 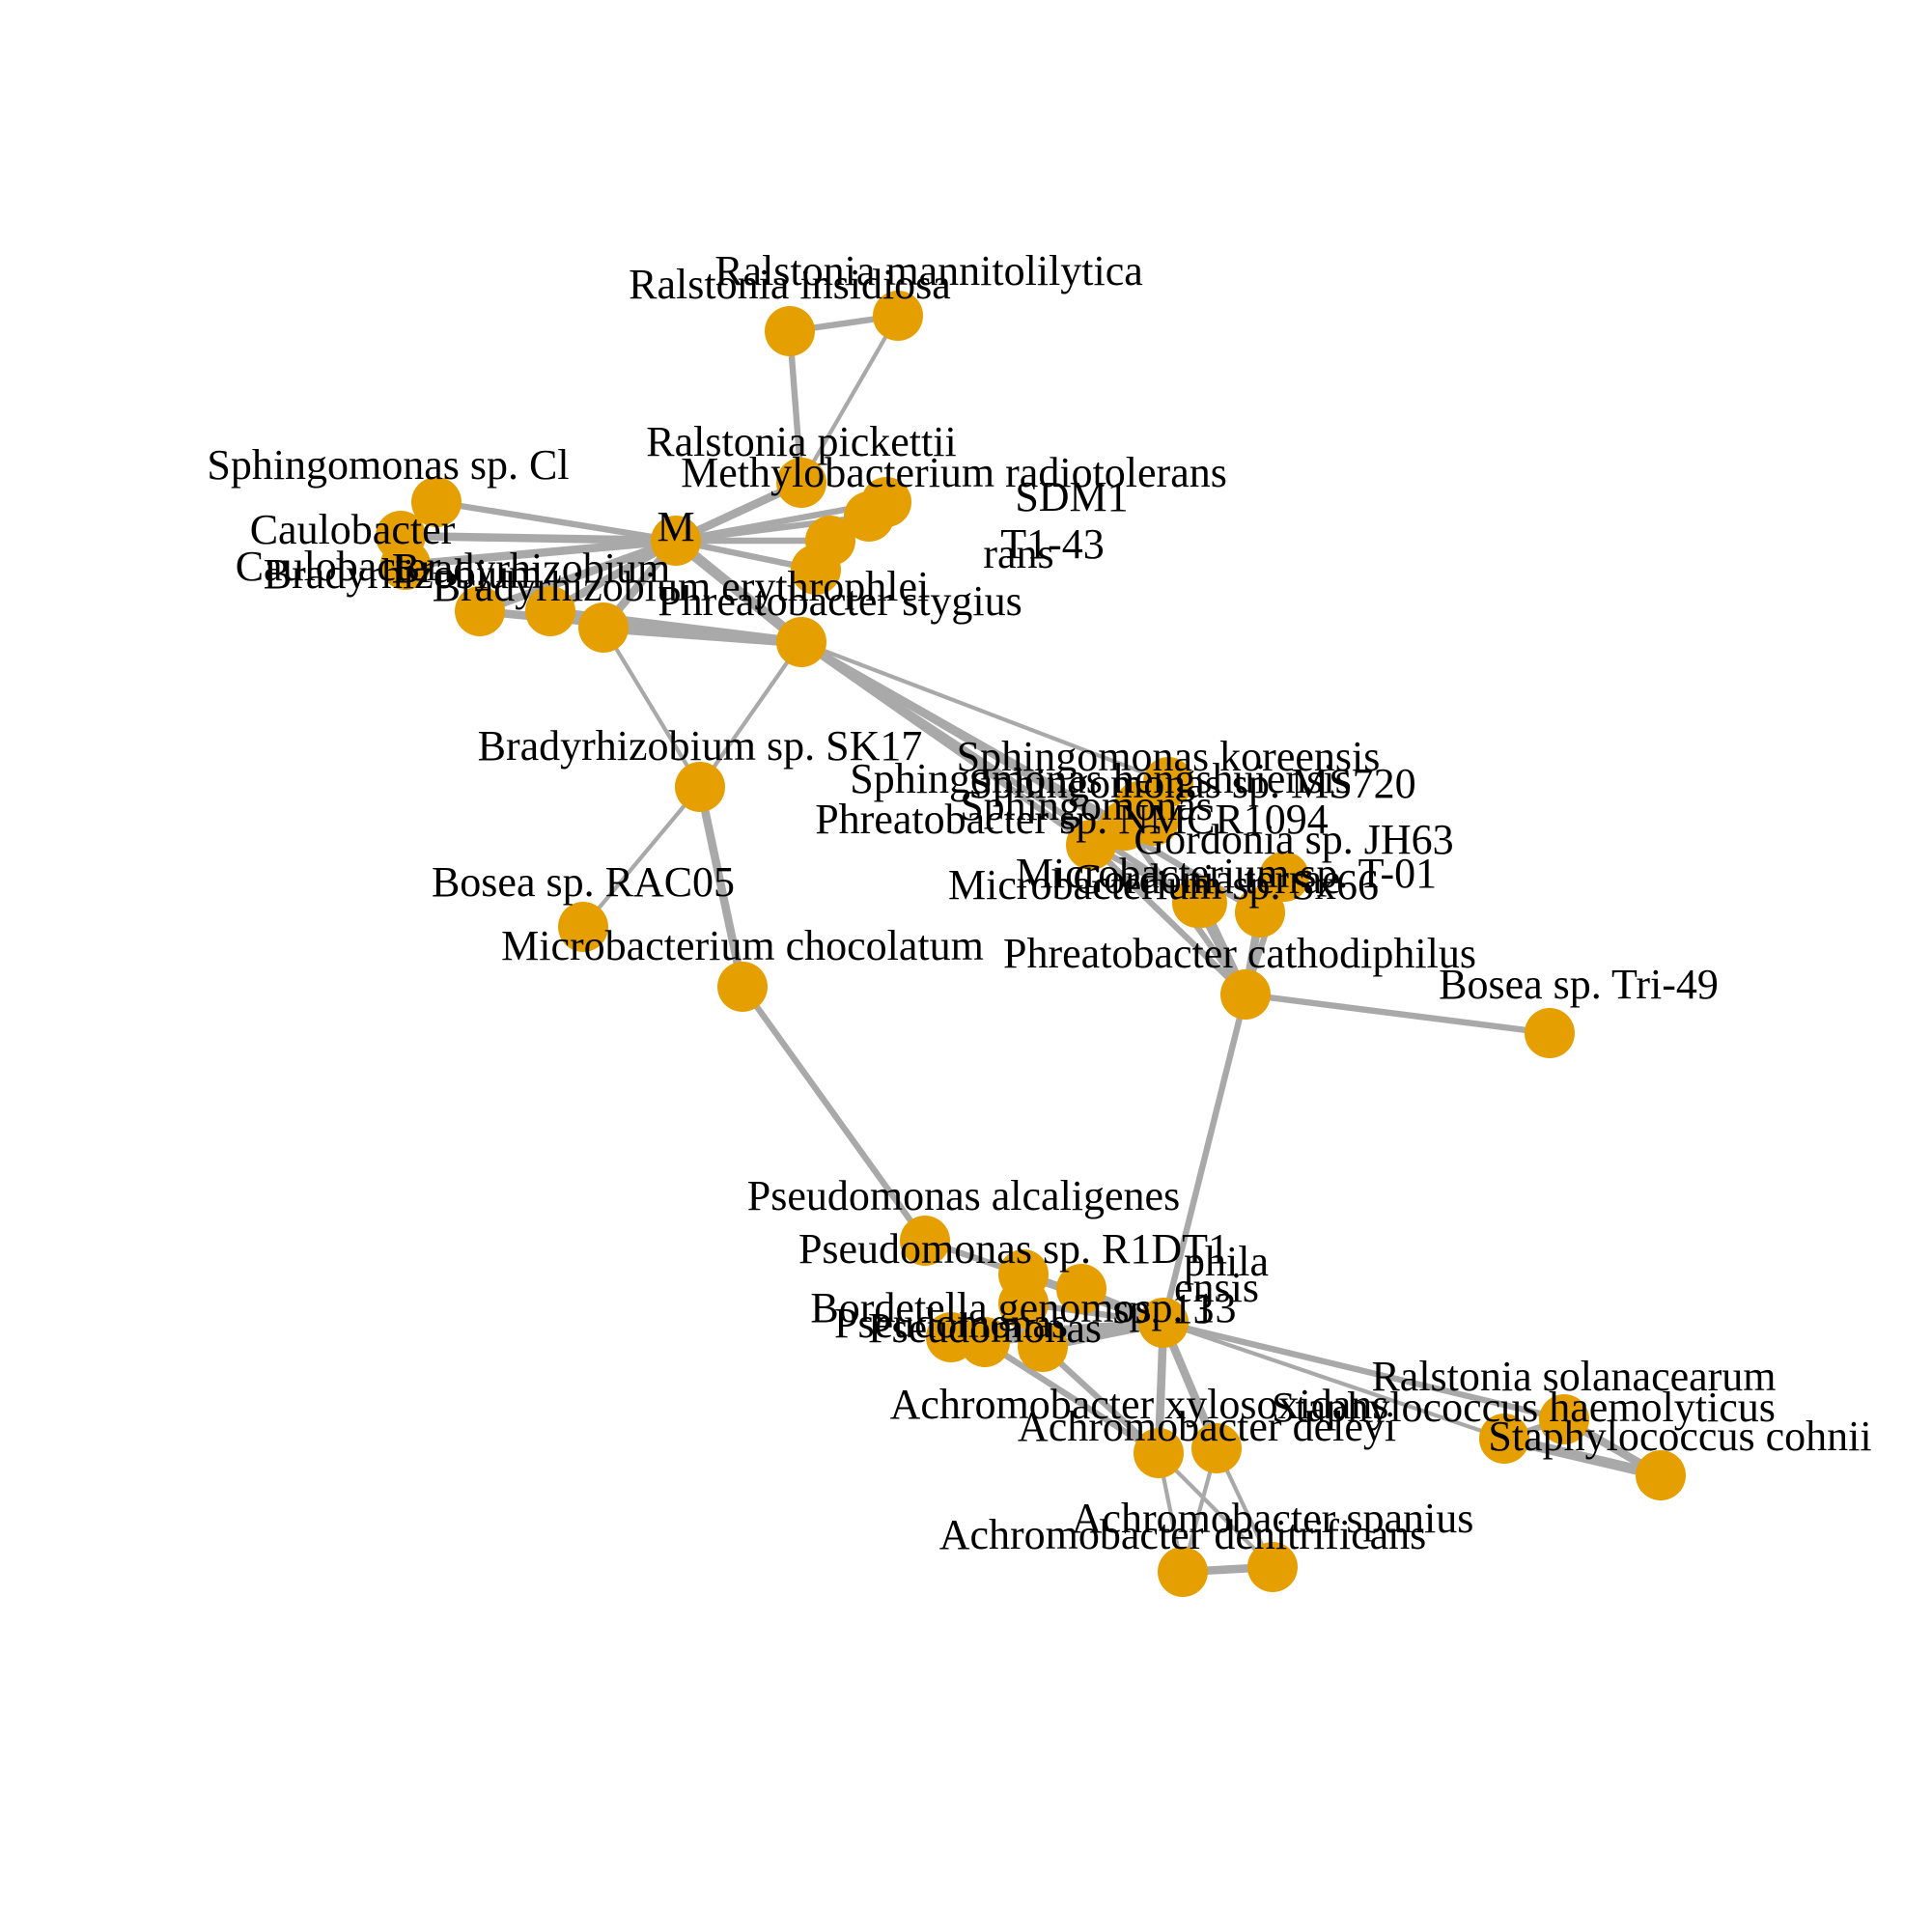 I want to click on edge-ralstonia-mannitolilytica-ralstonia-pickettii, so click(x=850, y=400).